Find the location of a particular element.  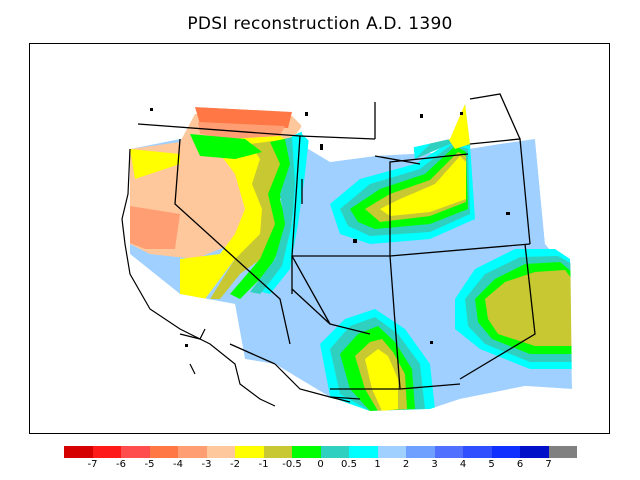

colorbar-tick-label: 3 is located at coordinates (434, 464).